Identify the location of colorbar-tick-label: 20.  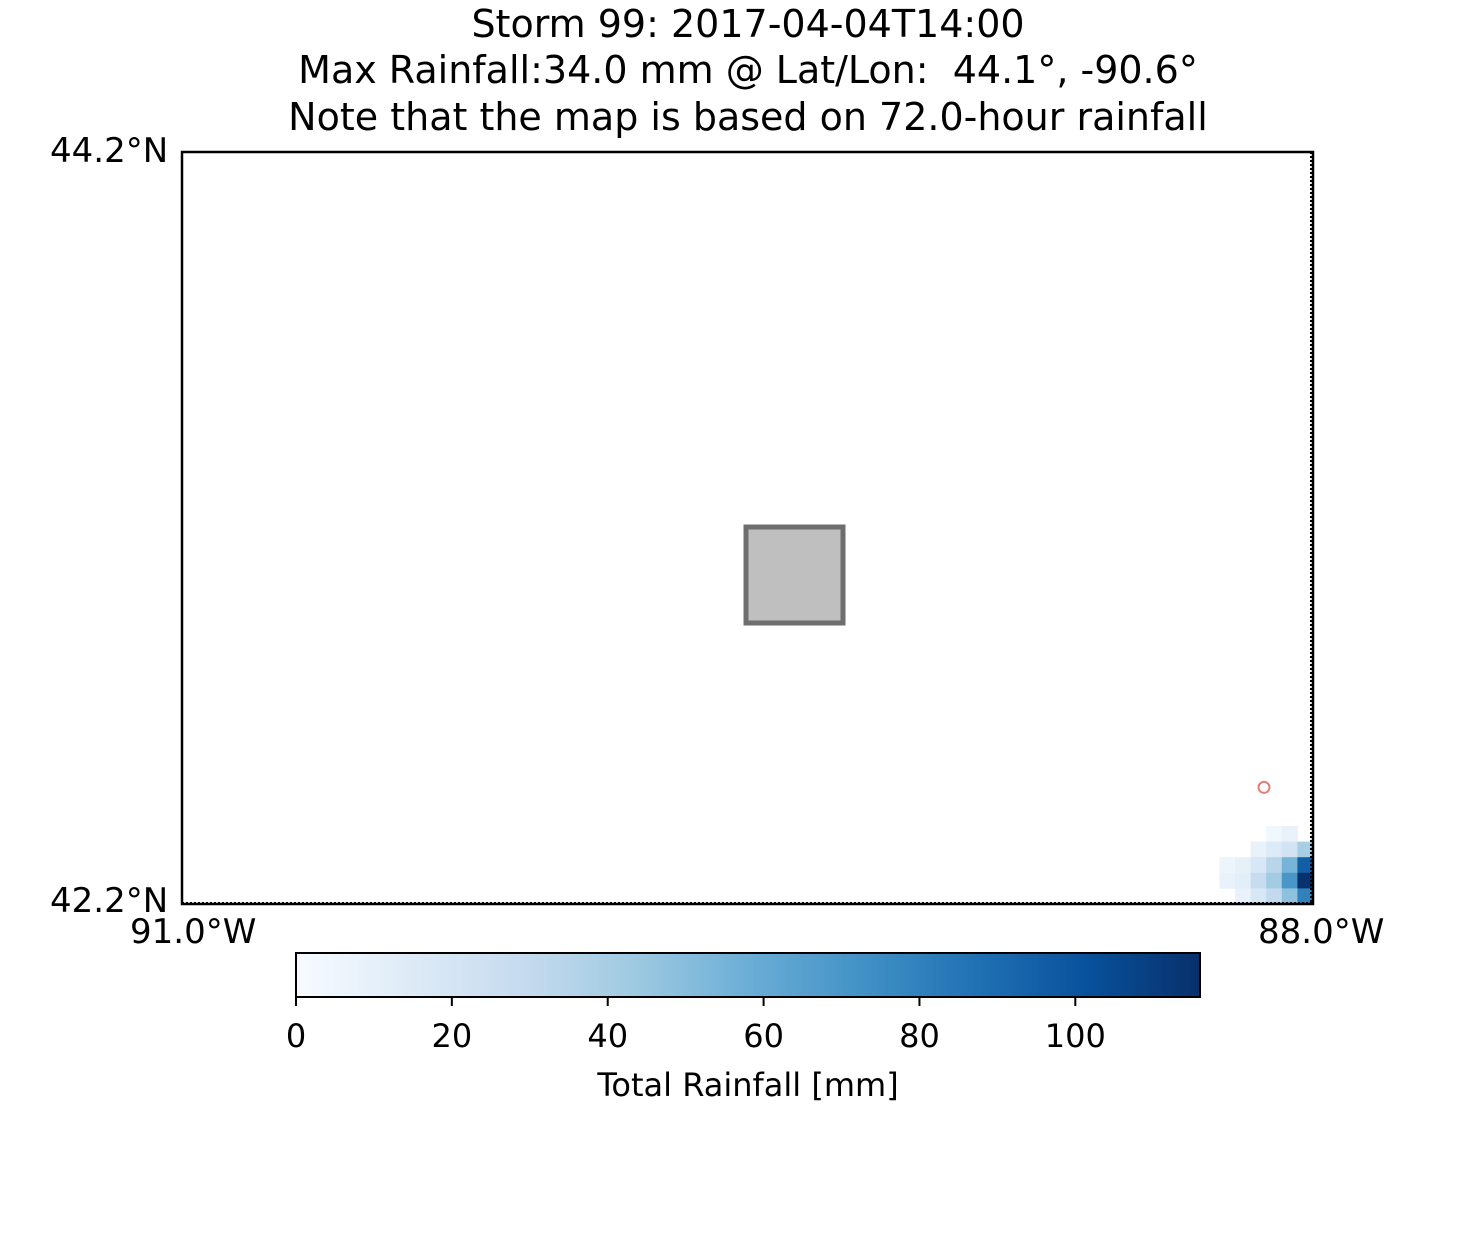
(452, 1036).